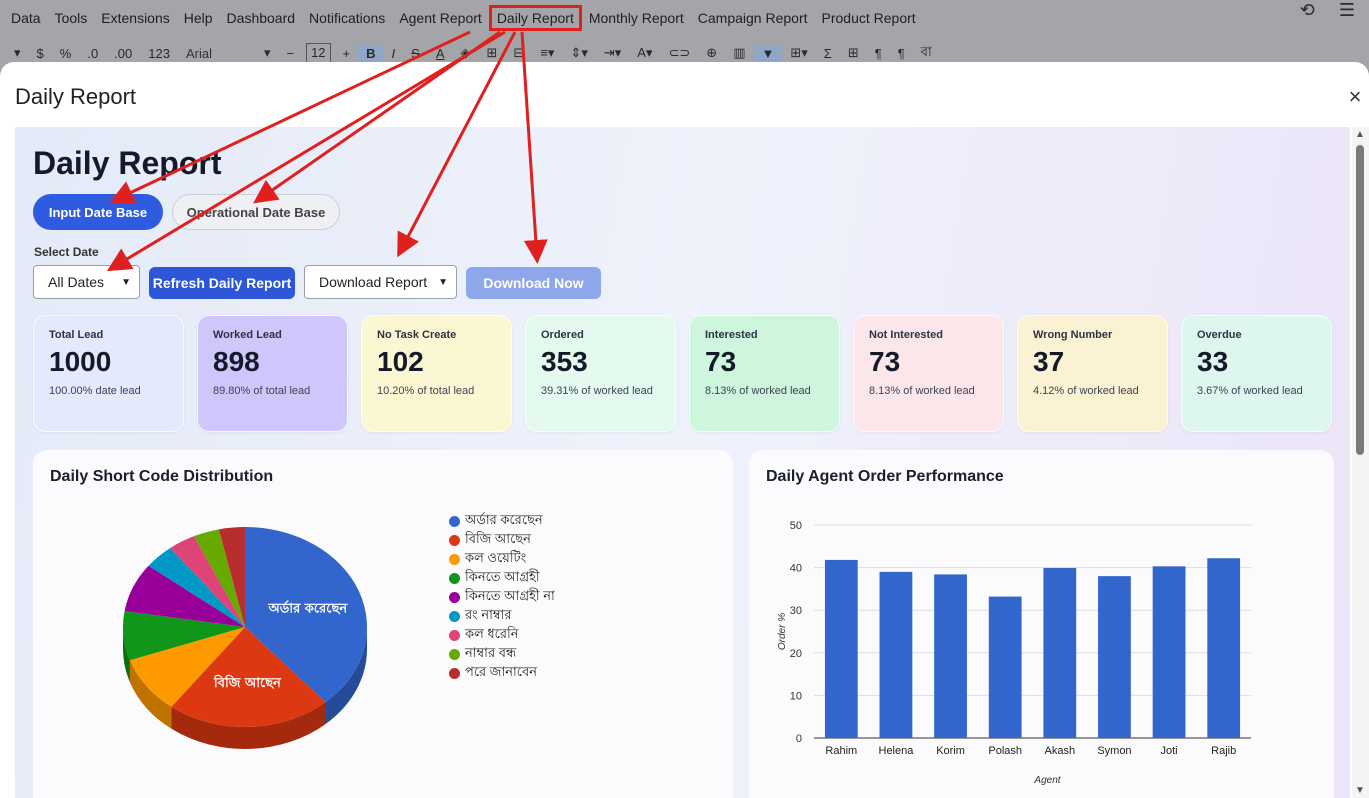  What do you see at coordinates (712, 52) in the screenshot?
I see `comment-icon: ⊕` at bounding box center [712, 52].